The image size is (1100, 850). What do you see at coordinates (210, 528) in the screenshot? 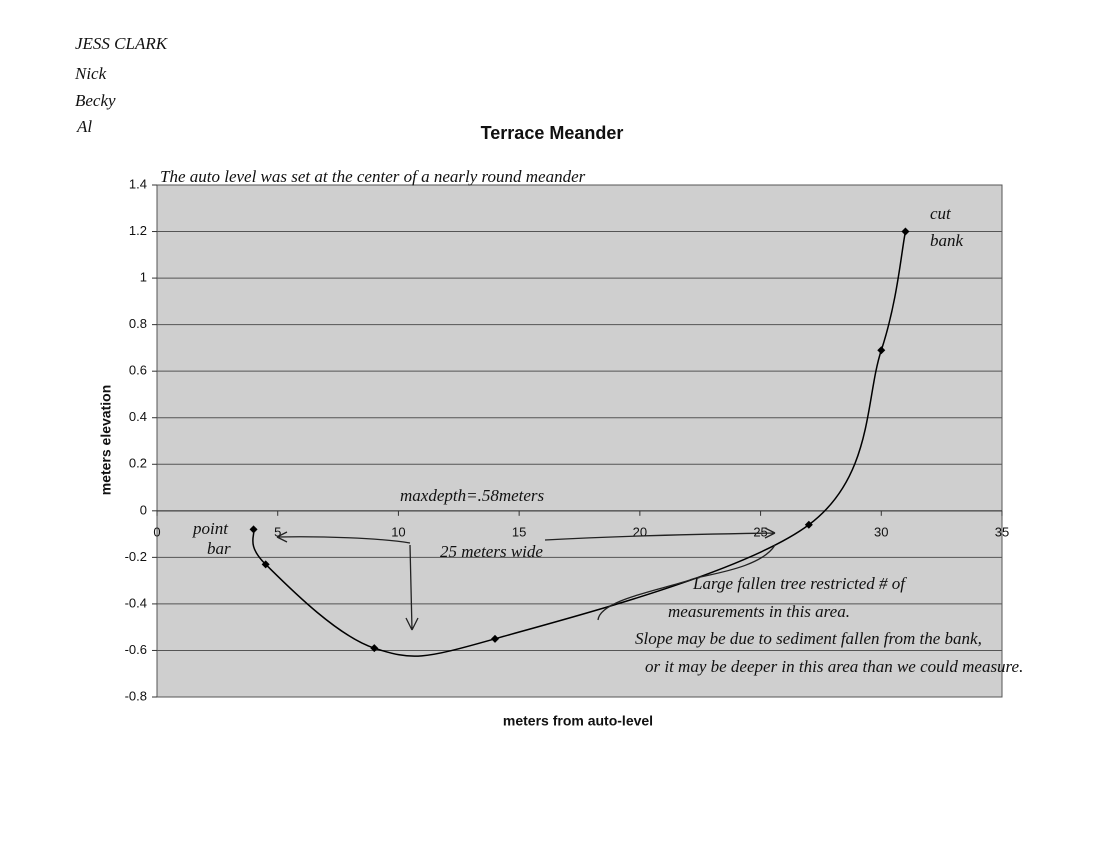
I see `annotation: point` at bounding box center [210, 528].